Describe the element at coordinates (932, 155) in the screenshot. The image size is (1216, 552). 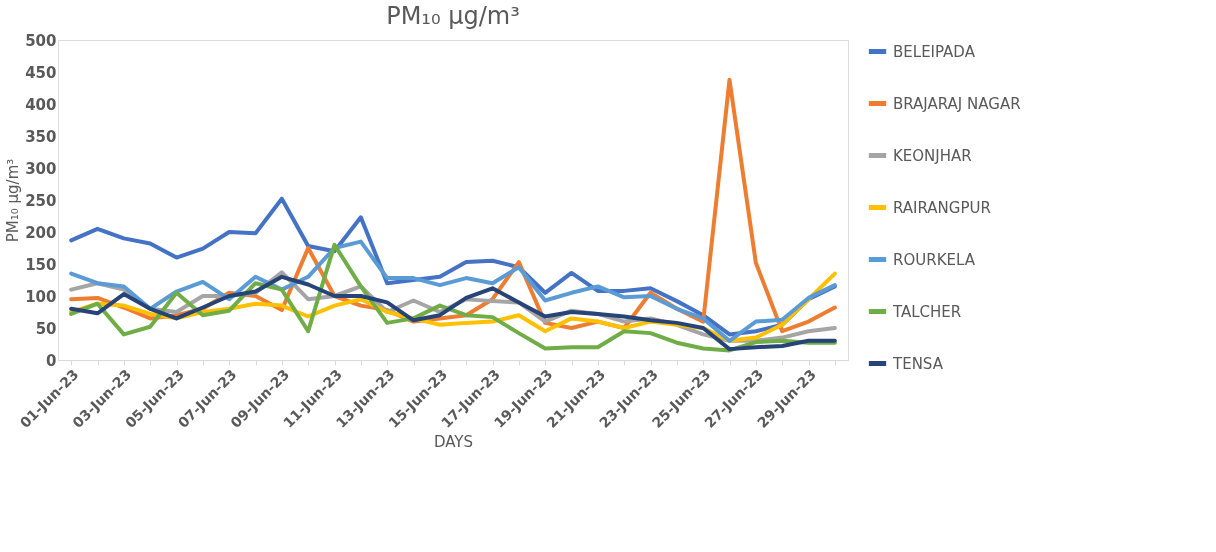
I see `legend-label: KEONJHAR` at that location.